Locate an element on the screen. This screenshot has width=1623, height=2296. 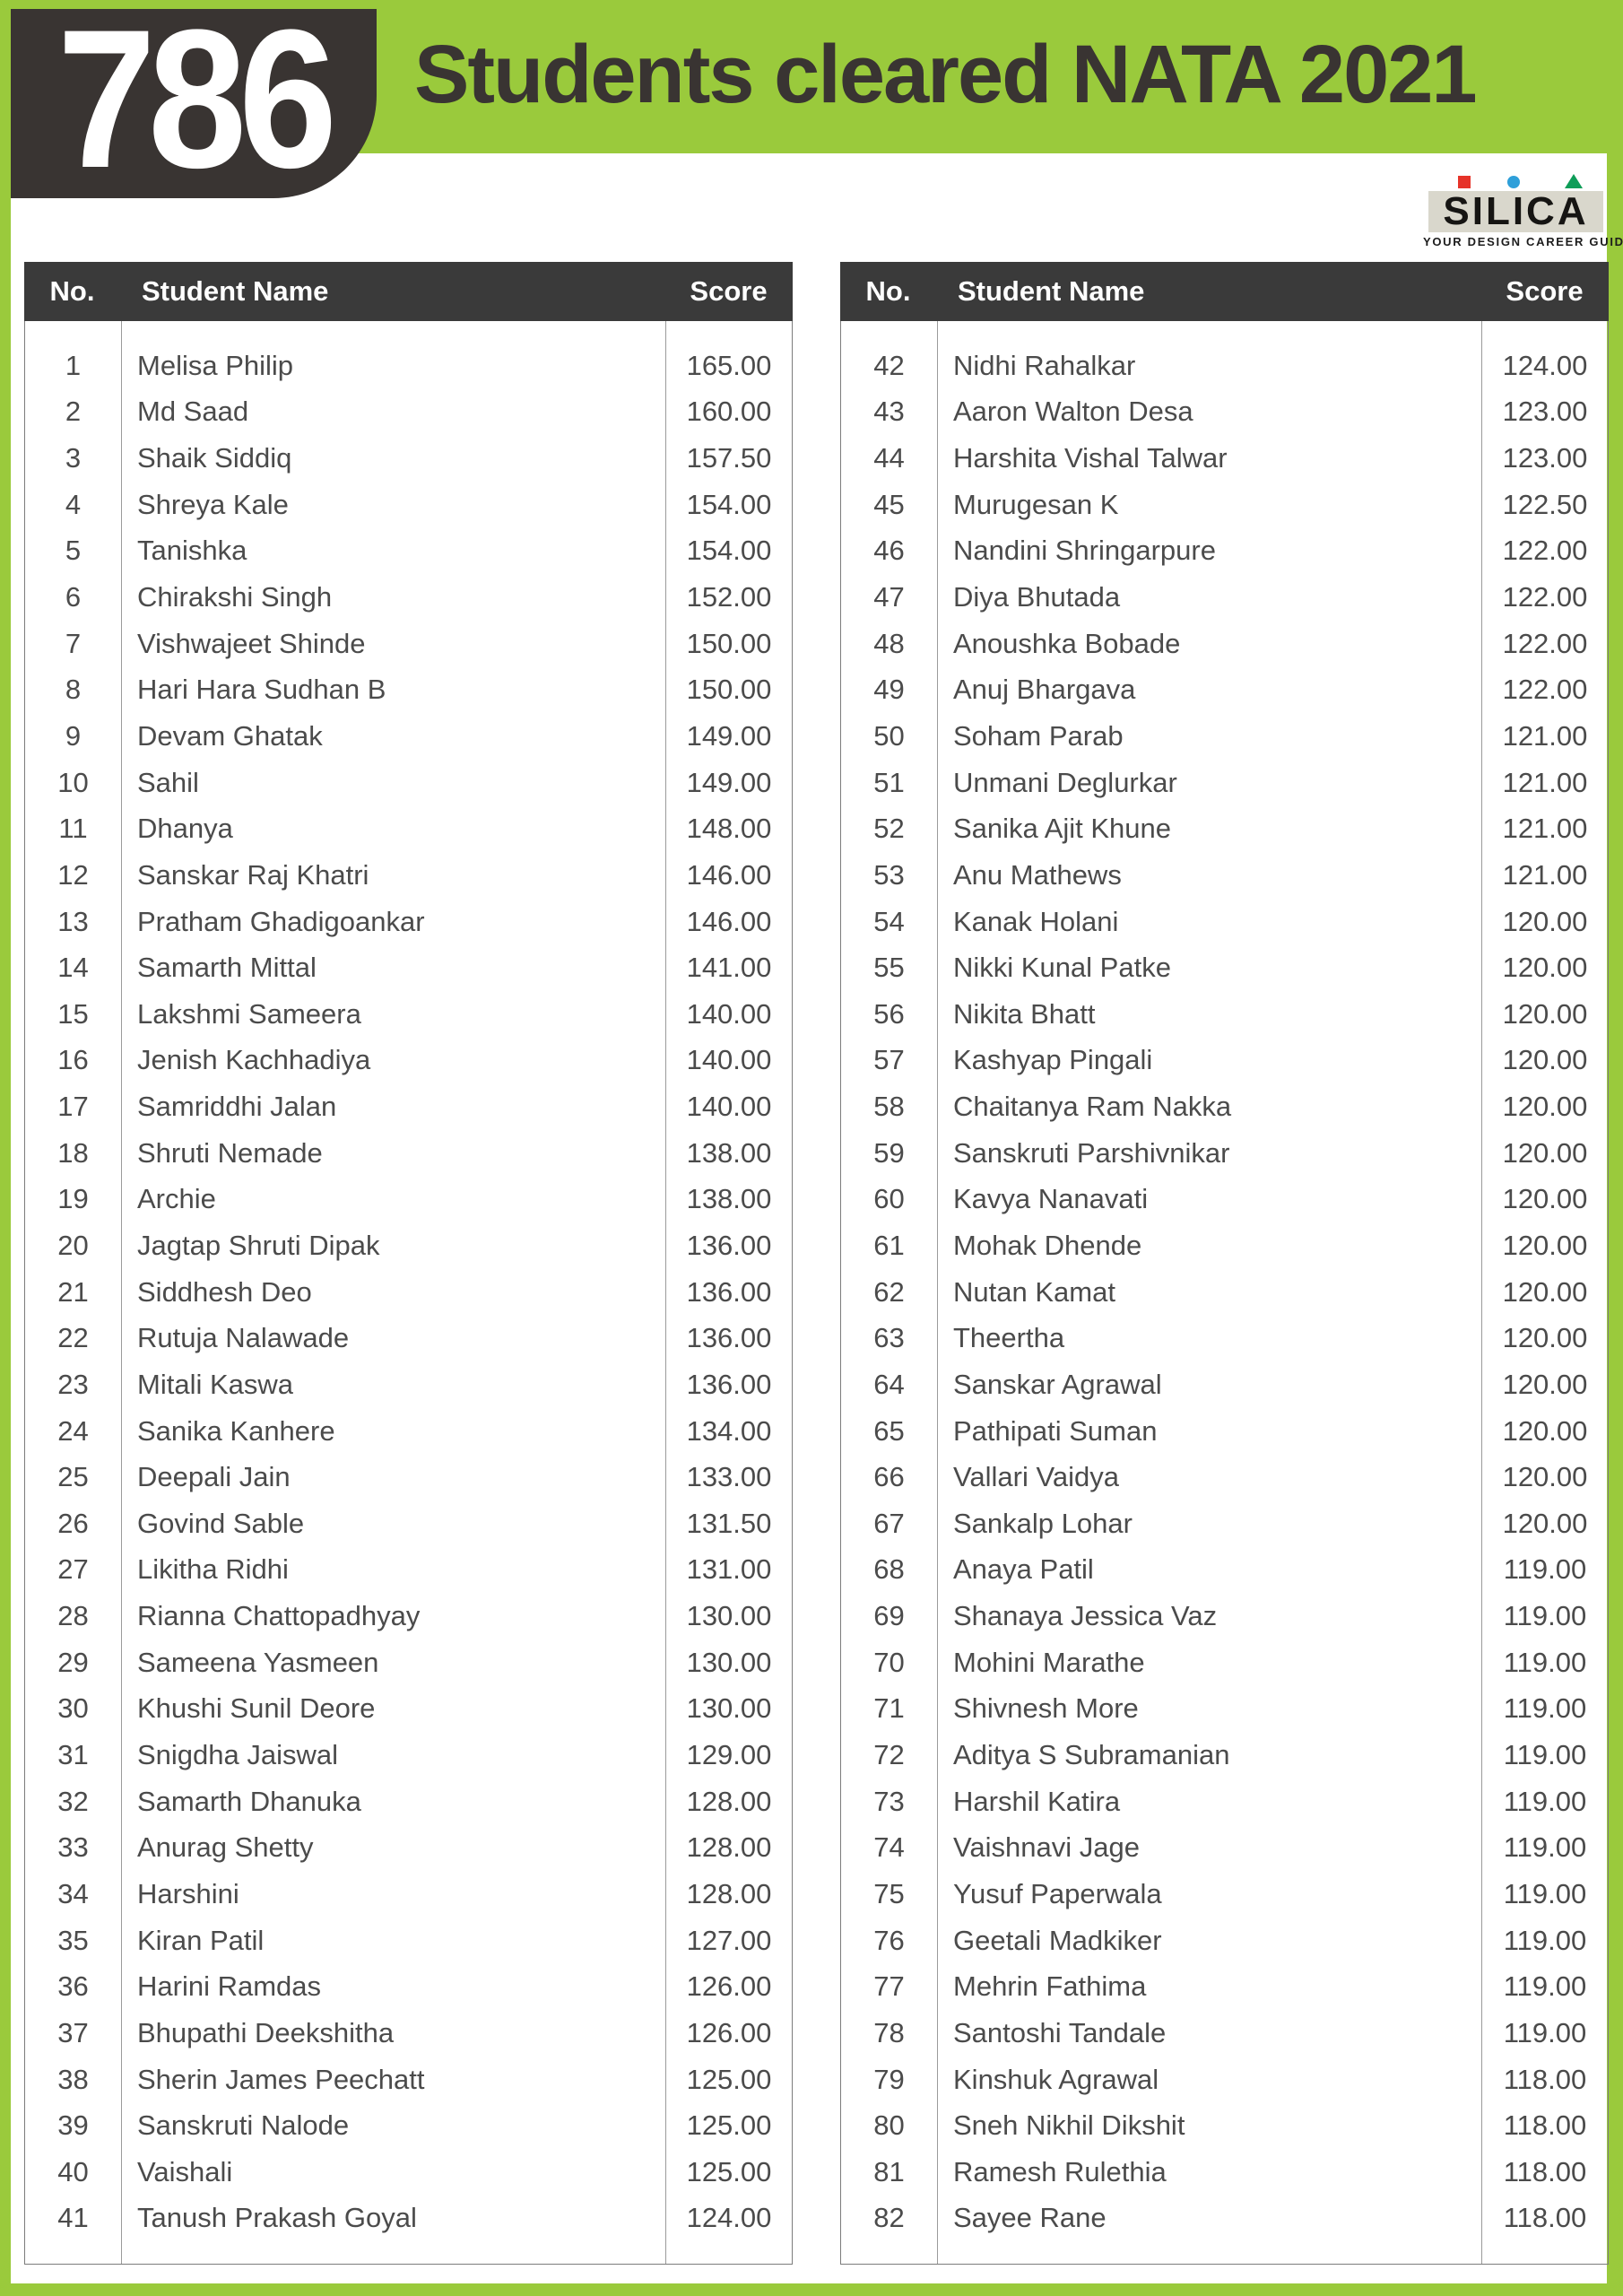
row-number: 25 is located at coordinates (73, 1477).